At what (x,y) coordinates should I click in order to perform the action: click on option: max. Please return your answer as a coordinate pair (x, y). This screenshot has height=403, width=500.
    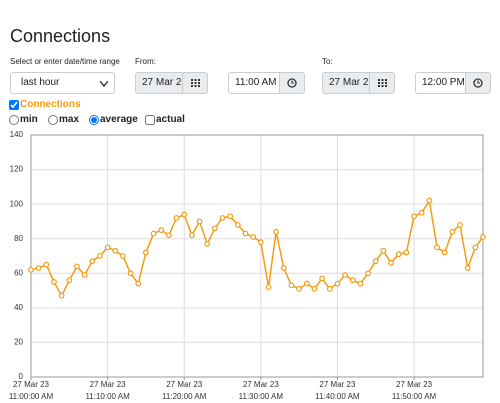
    Looking at the image, I should click on (63, 119).